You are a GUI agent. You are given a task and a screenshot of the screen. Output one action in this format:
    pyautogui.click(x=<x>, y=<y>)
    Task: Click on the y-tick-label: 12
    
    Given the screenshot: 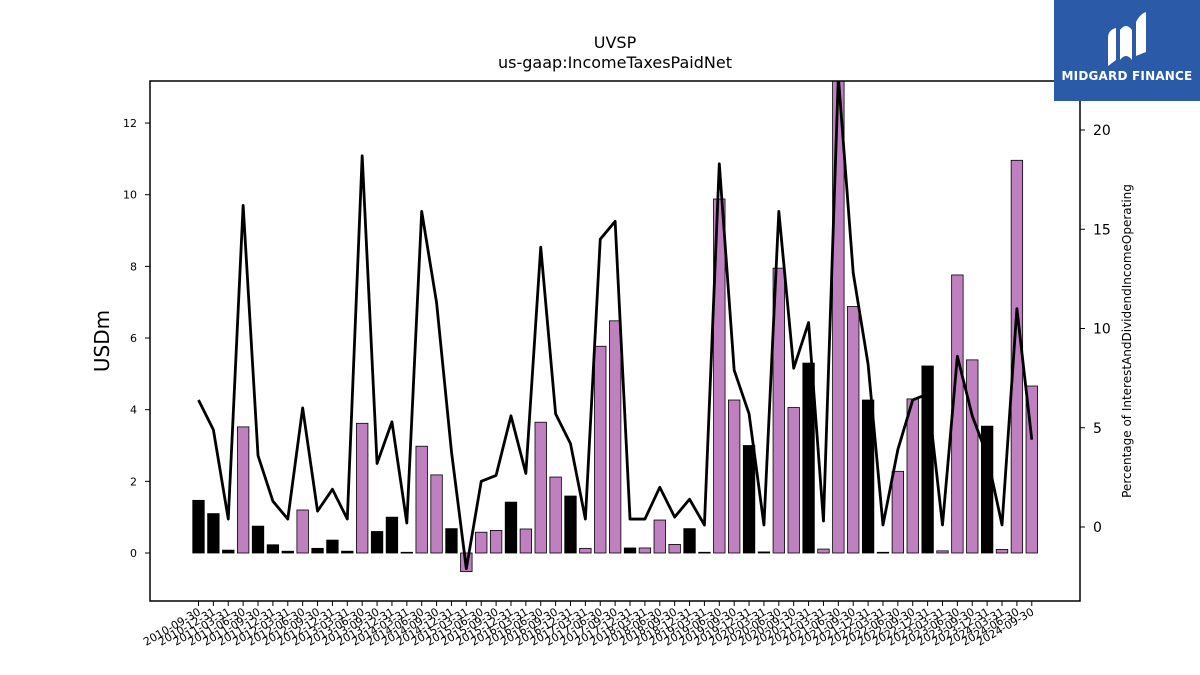 What is the action you would take?
    pyautogui.click(x=130, y=123)
    